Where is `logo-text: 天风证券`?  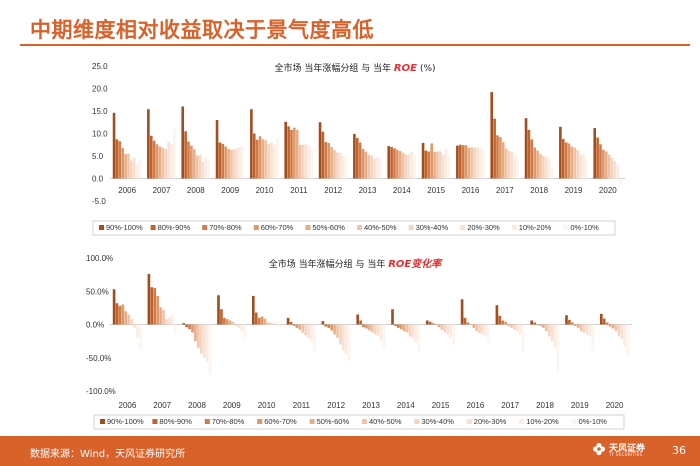
logo-text: 天风证券 is located at coordinates (627, 449).